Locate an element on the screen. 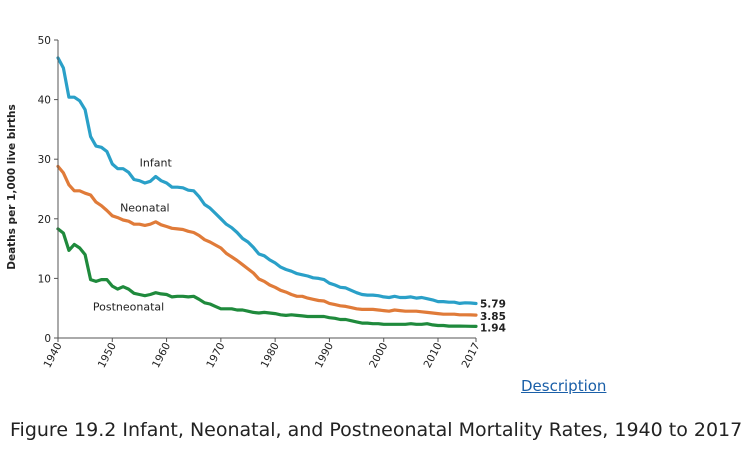 The image size is (752, 469). x-tick-label: 1960 is located at coordinates (161, 355).